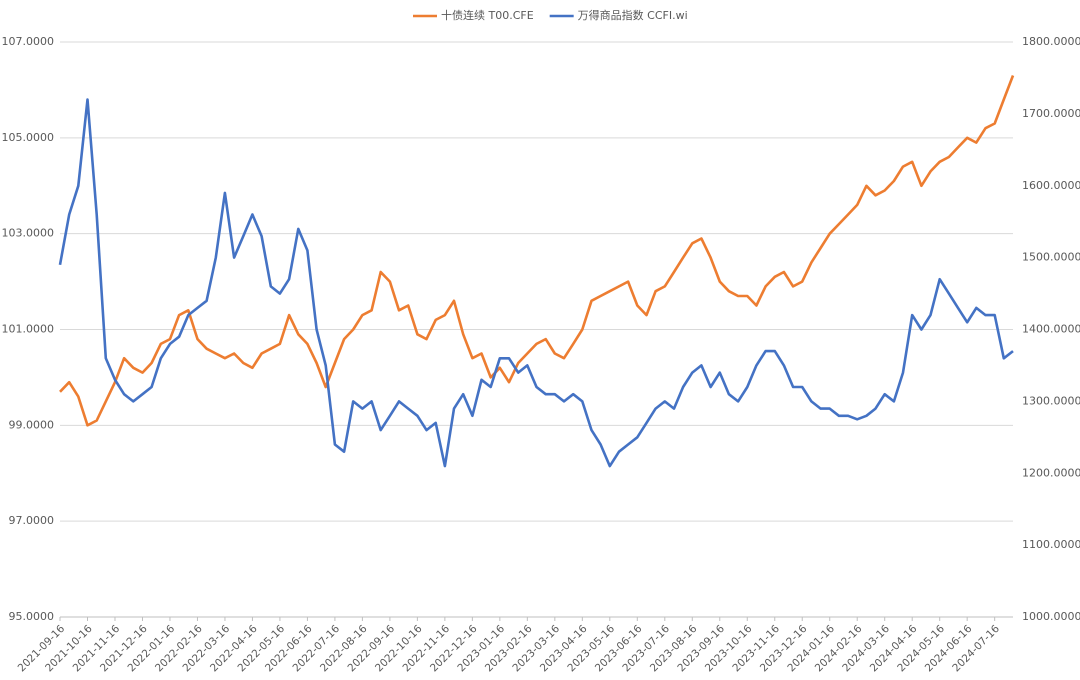 This screenshot has width=1080, height=680. I want to click on y2-tick-label: 1700.0000, so click(1051, 113).